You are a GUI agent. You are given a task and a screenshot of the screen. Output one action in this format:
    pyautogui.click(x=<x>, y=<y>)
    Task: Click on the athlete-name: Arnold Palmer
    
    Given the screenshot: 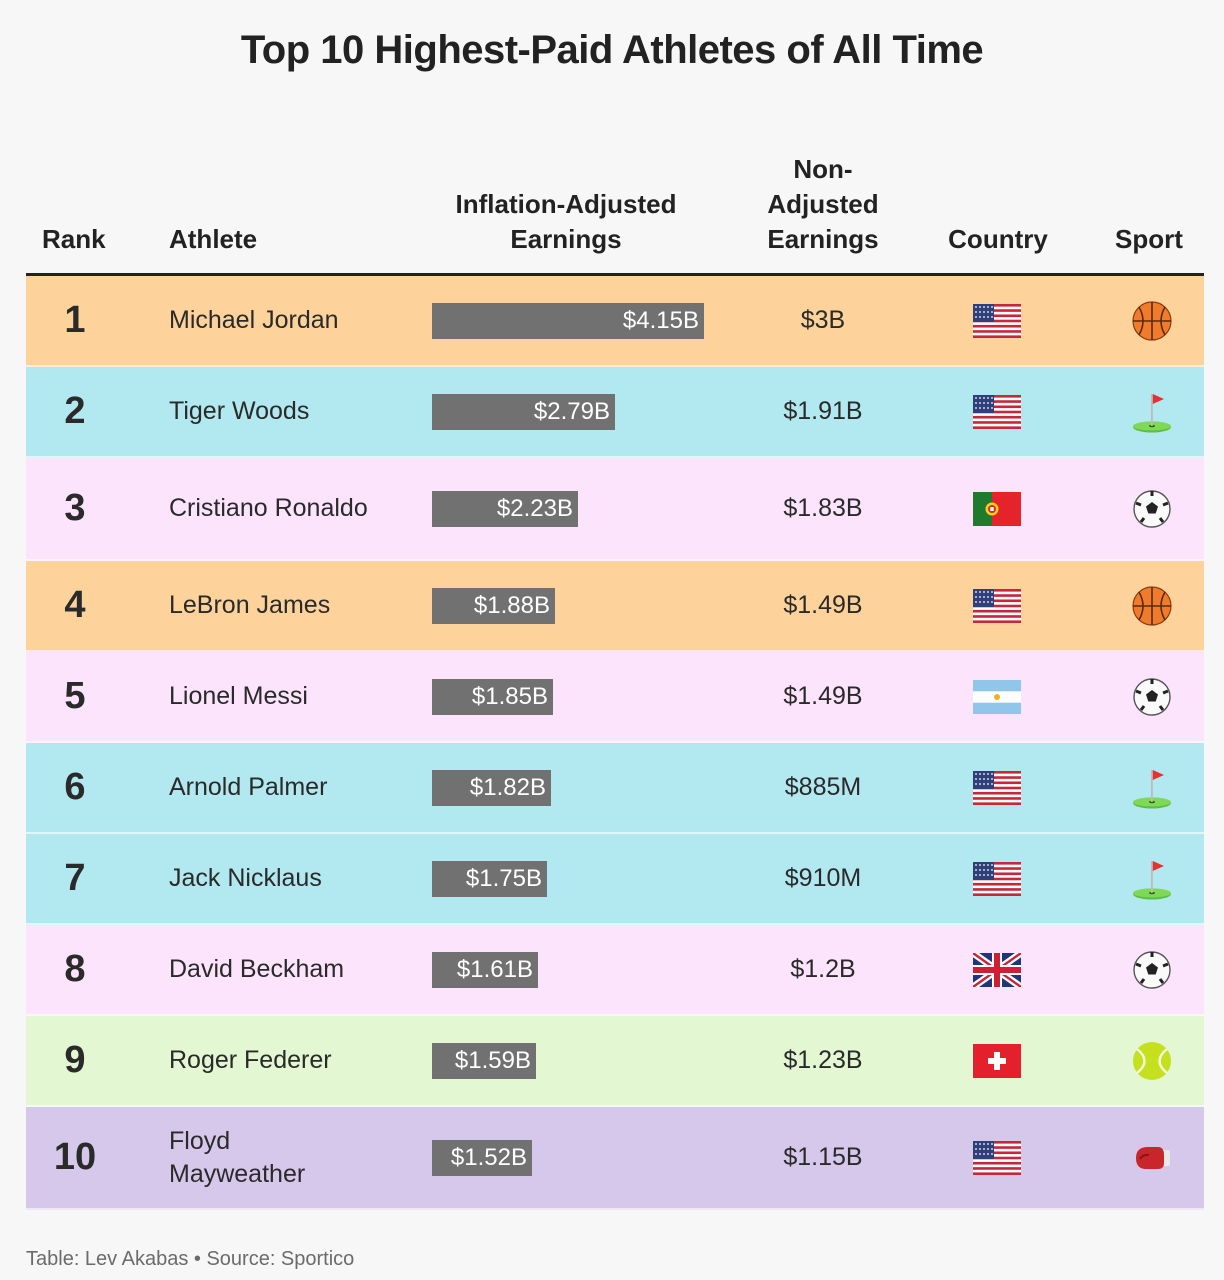 What is the action you would take?
    pyautogui.click(x=248, y=787)
    